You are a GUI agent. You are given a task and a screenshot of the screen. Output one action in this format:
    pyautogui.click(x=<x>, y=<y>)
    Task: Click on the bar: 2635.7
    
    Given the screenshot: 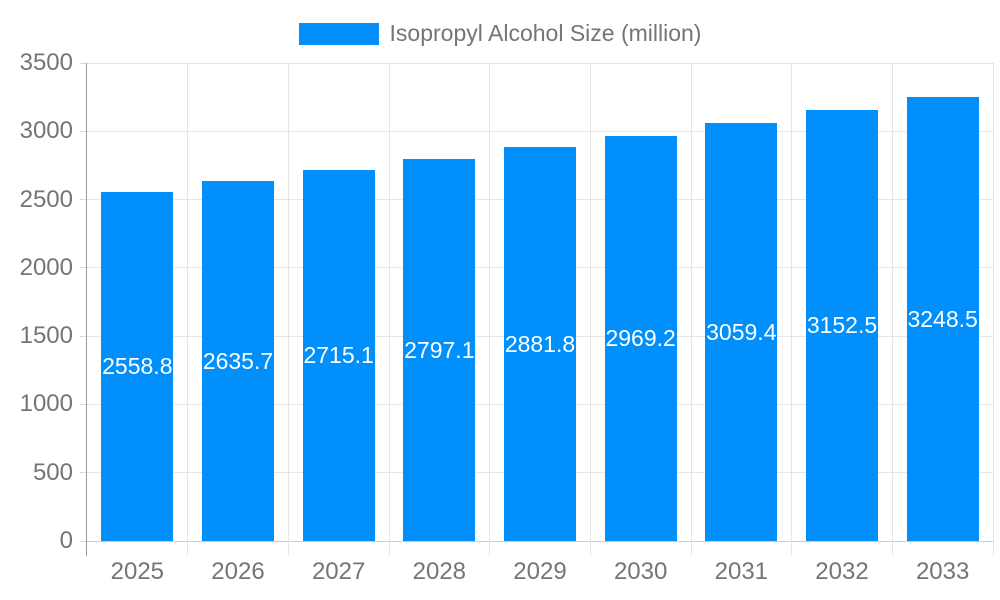 What is the action you would take?
    pyautogui.click(x=238, y=361)
    